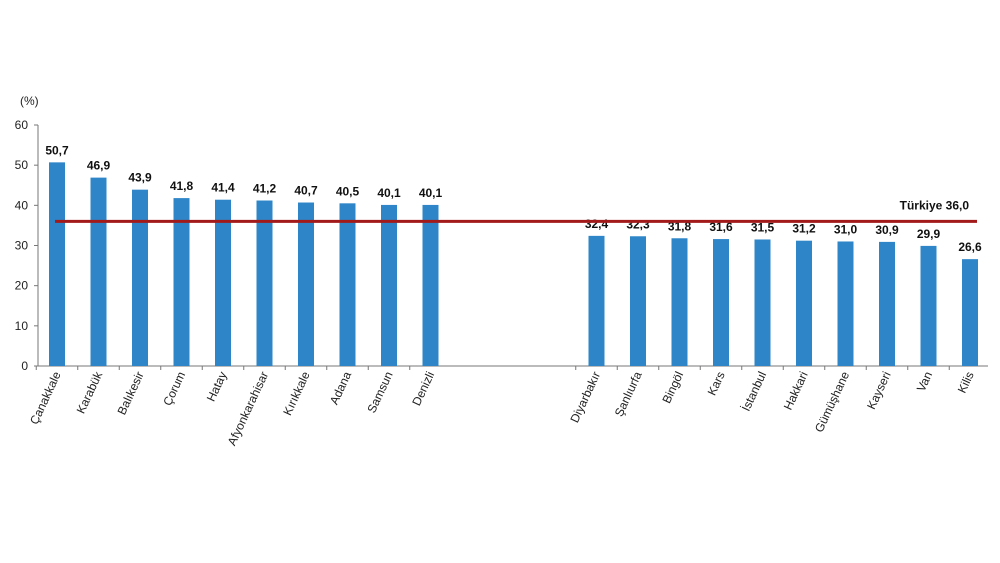 This screenshot has height=563, width=1000. I want to click on bar-value-label: 31,0, so click(846, 229).